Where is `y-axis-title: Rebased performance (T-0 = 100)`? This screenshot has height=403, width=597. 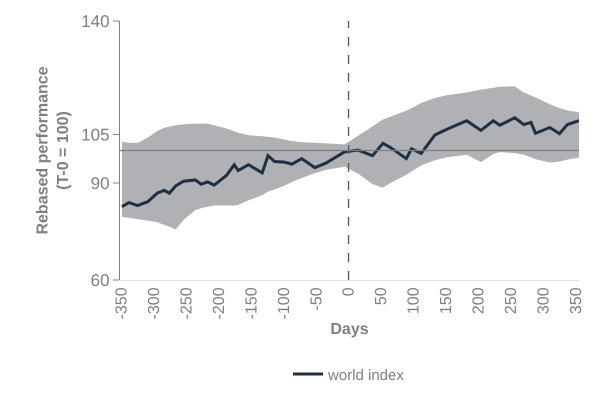
y-axis-title: Rebased performance (T-0 = 100) is located at coordinates (53, 150).